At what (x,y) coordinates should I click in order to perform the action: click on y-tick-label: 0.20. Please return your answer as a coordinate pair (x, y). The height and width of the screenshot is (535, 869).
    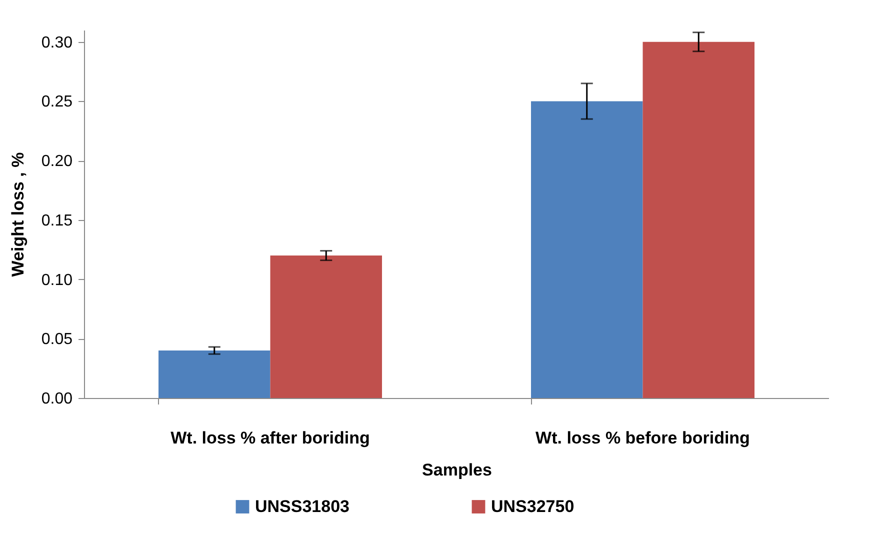
    Looking at the image, I should click on (57, 161).